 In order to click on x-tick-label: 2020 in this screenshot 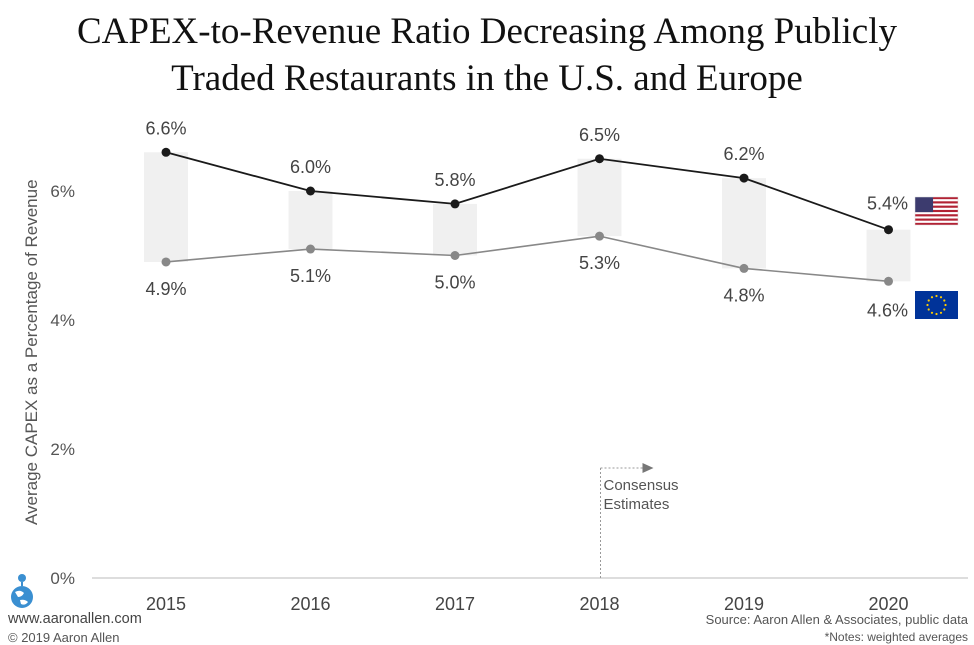, I will do `click(888, 604)`.